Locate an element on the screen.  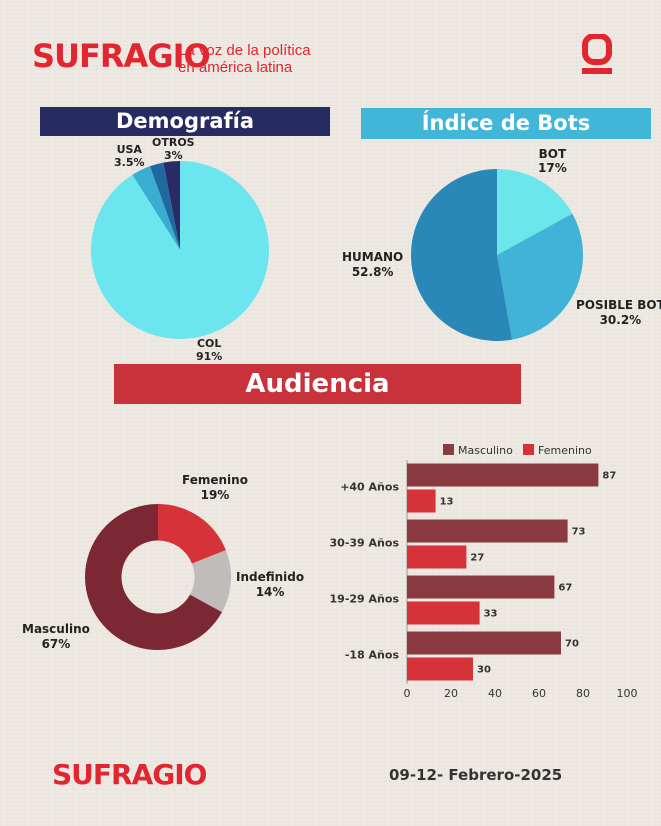
bar-value-femenino-3: 30 is located at coordinates (484, 670).